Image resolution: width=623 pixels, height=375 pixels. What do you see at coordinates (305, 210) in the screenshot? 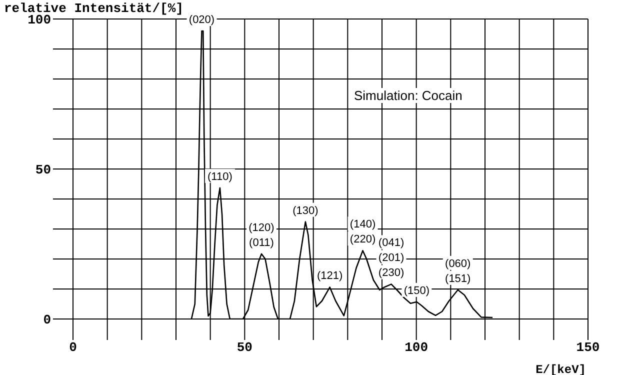
I see `annotation: (130)` at bounding box center [305, 210].